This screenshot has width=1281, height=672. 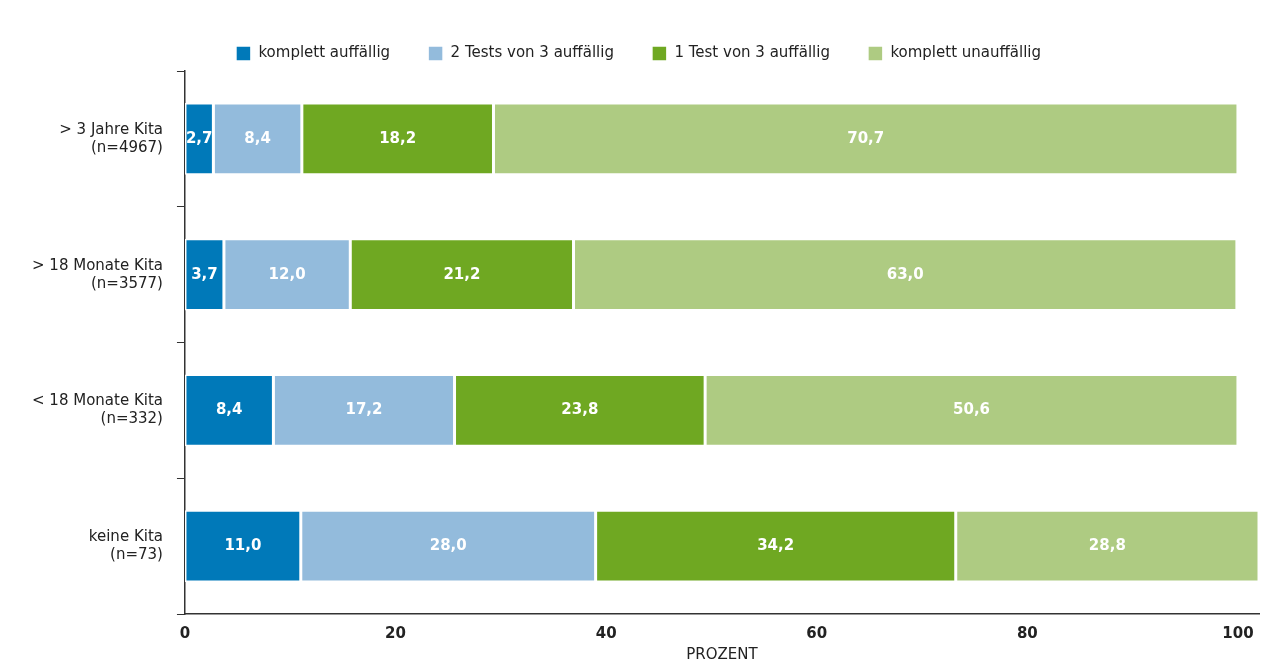 What do you see at coordinates (97, 409) in the screenshot?
I see `y-tick-label: < 18 Monate Kita (n=332)` at bounding box center [97, 409].